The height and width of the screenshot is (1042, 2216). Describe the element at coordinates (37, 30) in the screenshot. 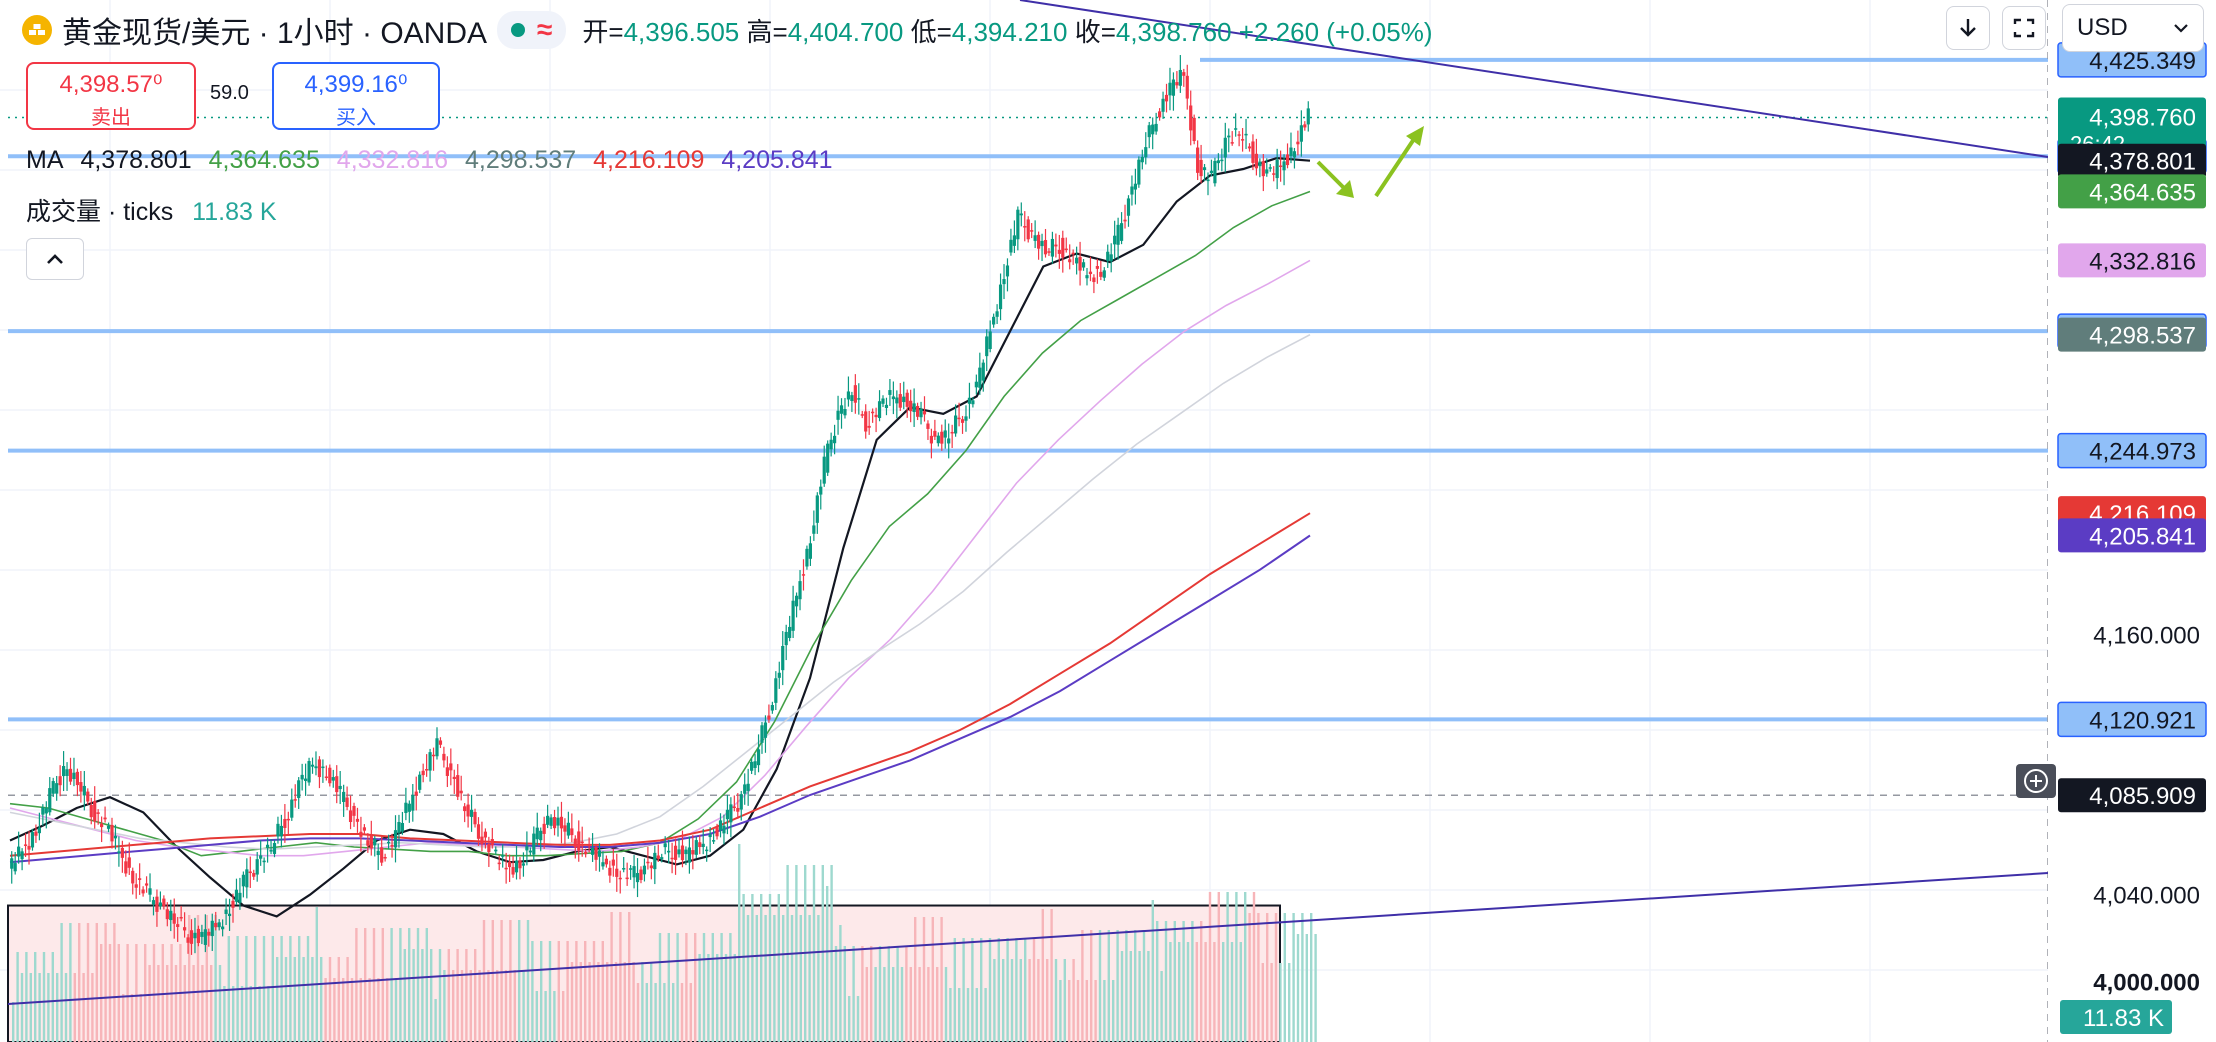

I see `gold-coin-icon` at that location.